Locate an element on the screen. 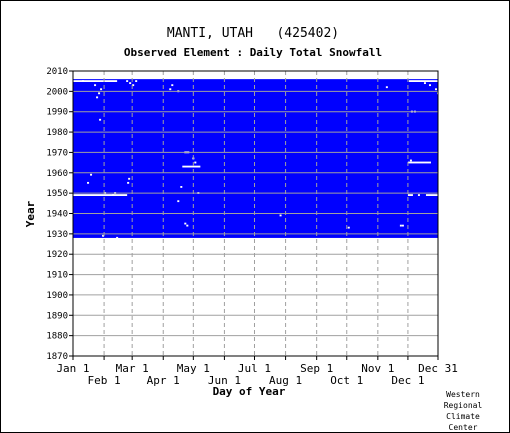  y-tick-label: 1970 is located at coordinates (57, 153).